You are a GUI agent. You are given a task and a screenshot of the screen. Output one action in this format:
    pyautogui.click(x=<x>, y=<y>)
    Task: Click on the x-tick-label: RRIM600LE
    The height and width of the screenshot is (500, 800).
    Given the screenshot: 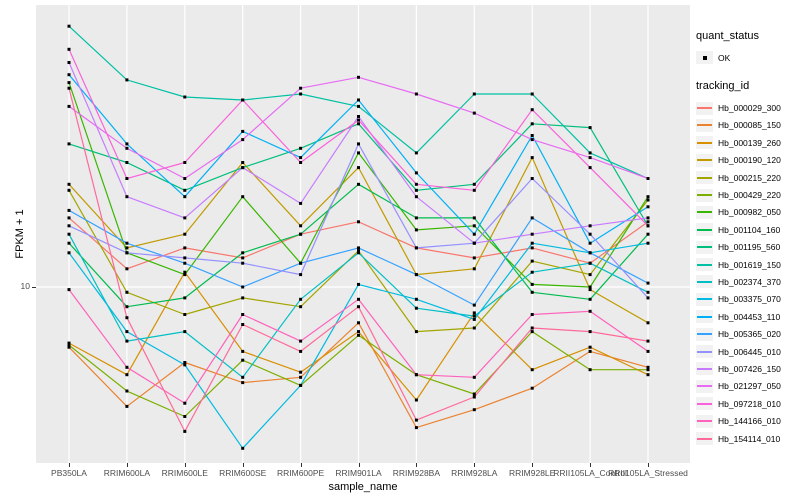 What is the action you would take?
    pyautogui.click(x=184, y=473)
    